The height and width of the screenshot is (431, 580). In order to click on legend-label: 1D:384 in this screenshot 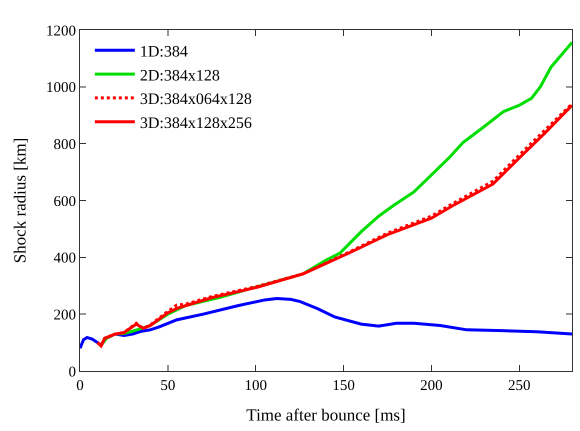, I will do `click(164, 52)`.